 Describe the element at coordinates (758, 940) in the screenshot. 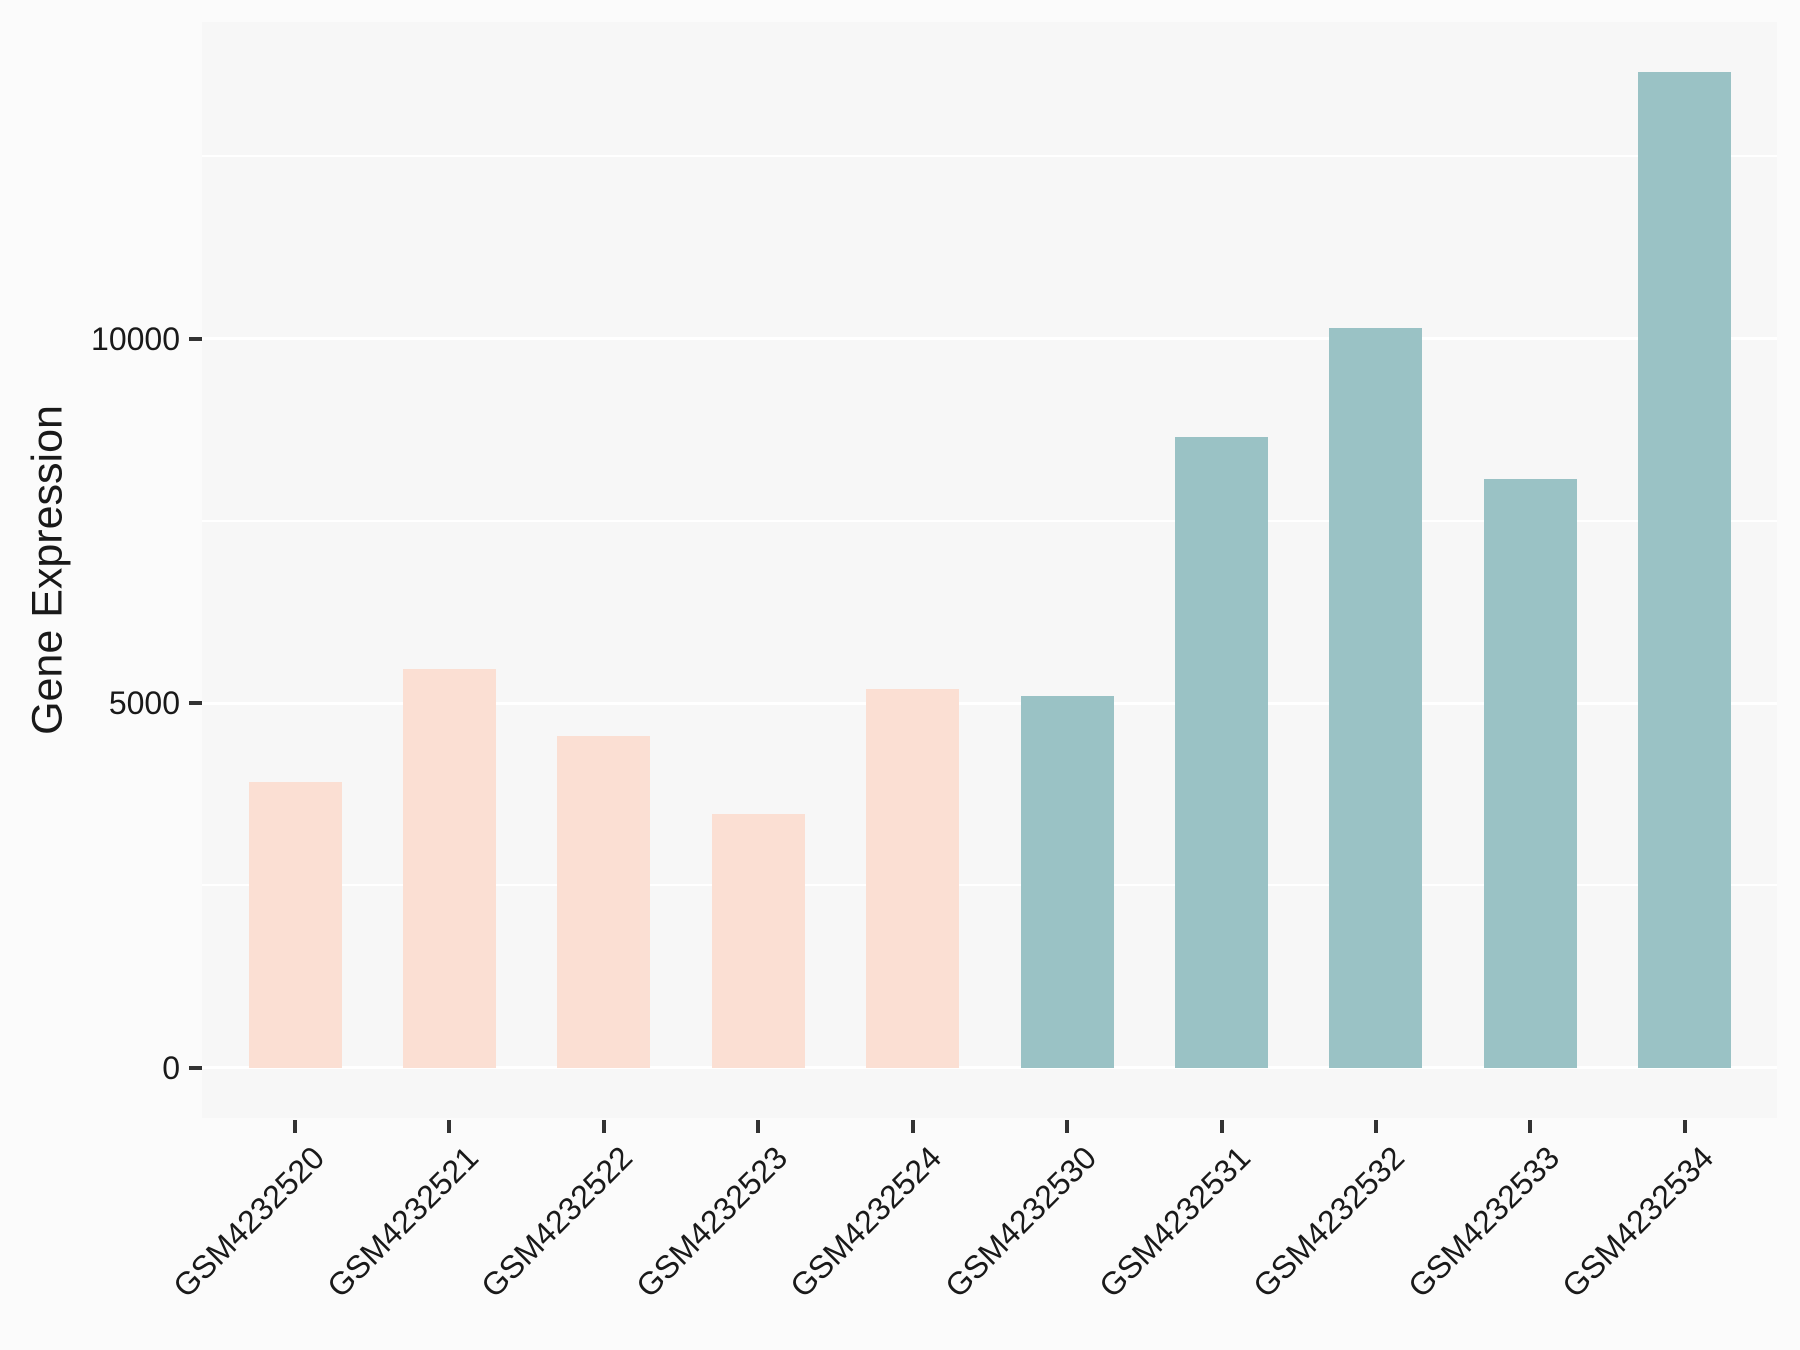

I see `bar-GSM4232523` at that location.